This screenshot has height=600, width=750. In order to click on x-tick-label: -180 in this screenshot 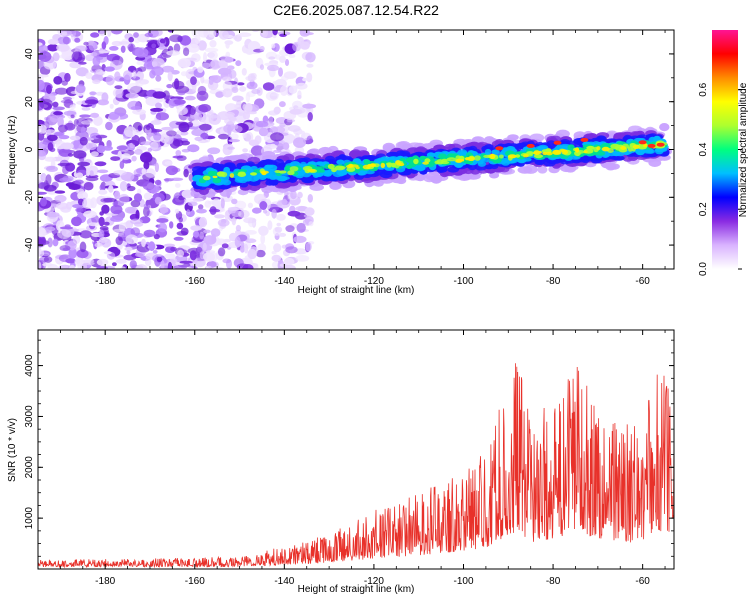, I will do `click(105, 281)`.